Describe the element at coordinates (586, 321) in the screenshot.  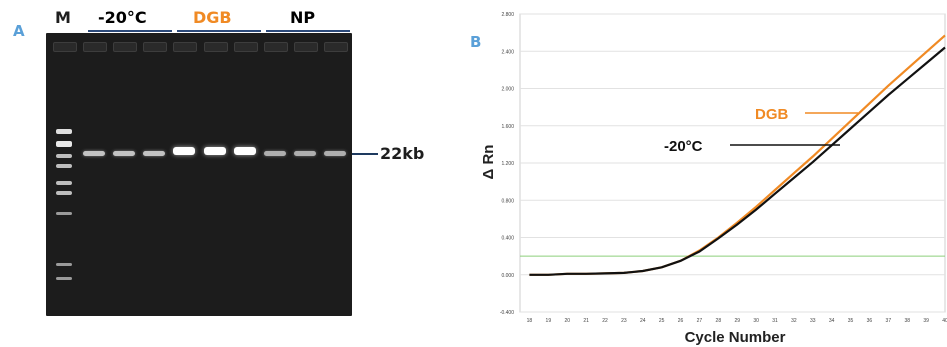
I see `x-tick-label: 21` at that location.